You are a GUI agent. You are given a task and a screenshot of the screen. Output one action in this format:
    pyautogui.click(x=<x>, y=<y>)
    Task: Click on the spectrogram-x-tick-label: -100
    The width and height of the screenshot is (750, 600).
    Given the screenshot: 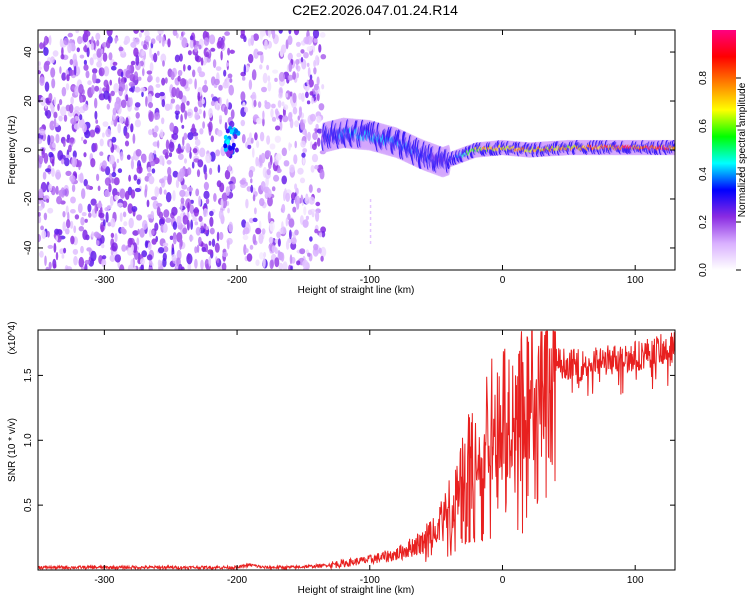 What is the action you would take?
    pyautogui.click(x=370, y=280)
    